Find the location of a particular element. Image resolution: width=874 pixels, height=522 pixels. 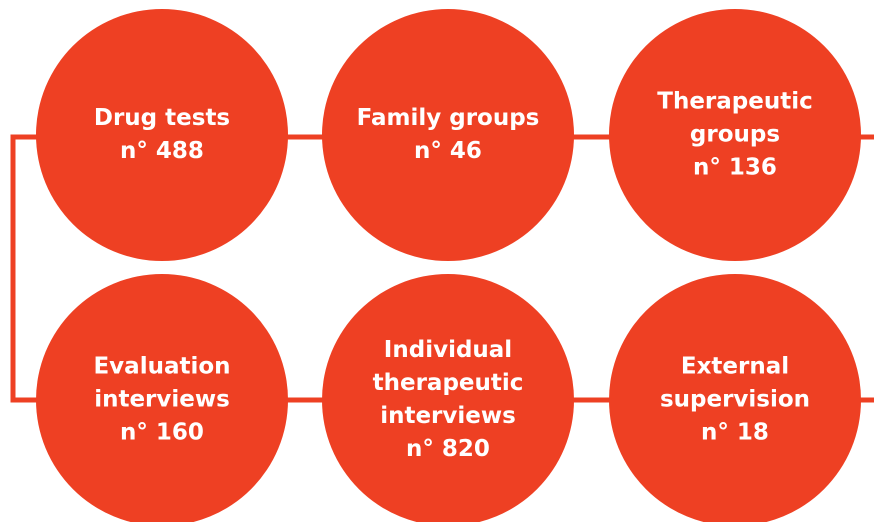

node-text: therapeutic is located at coordinates (448, 383).